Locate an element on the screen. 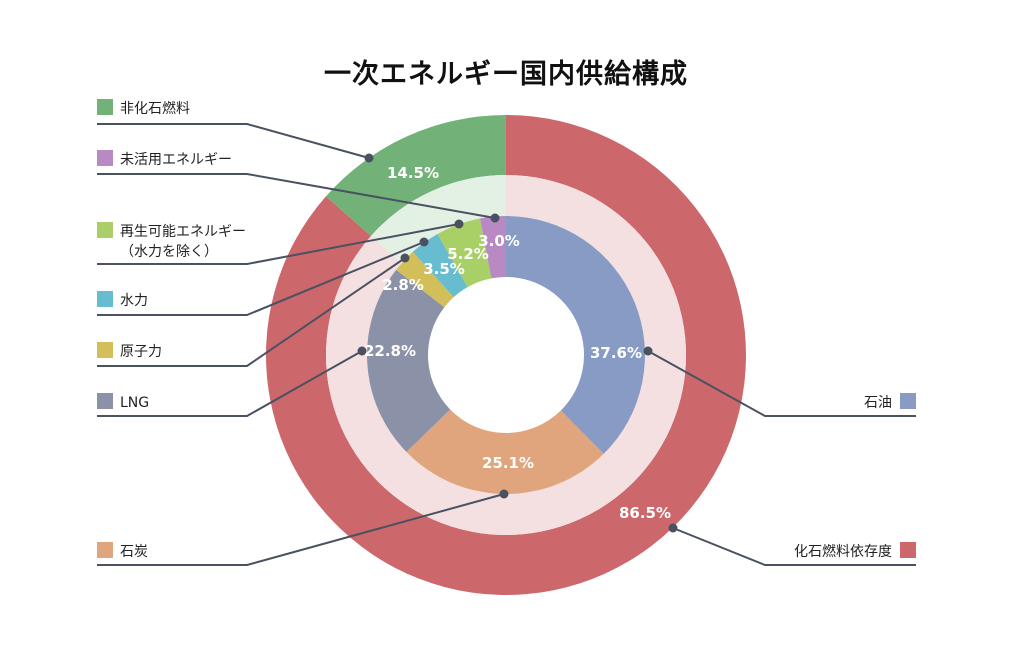 Image resolution: width=1012 pixels, height=652 pixels. legend-label: 原子力 is located at coordinates (141, 352).